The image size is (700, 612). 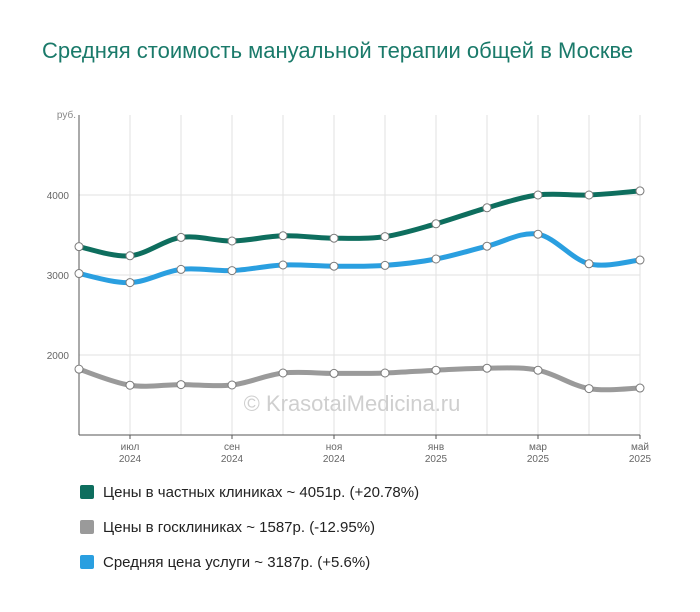 What do you see at coordinates (334, 447) in the screenshot?
I see `x-tick-label-month: ноя` at bounding box center [334, 447].